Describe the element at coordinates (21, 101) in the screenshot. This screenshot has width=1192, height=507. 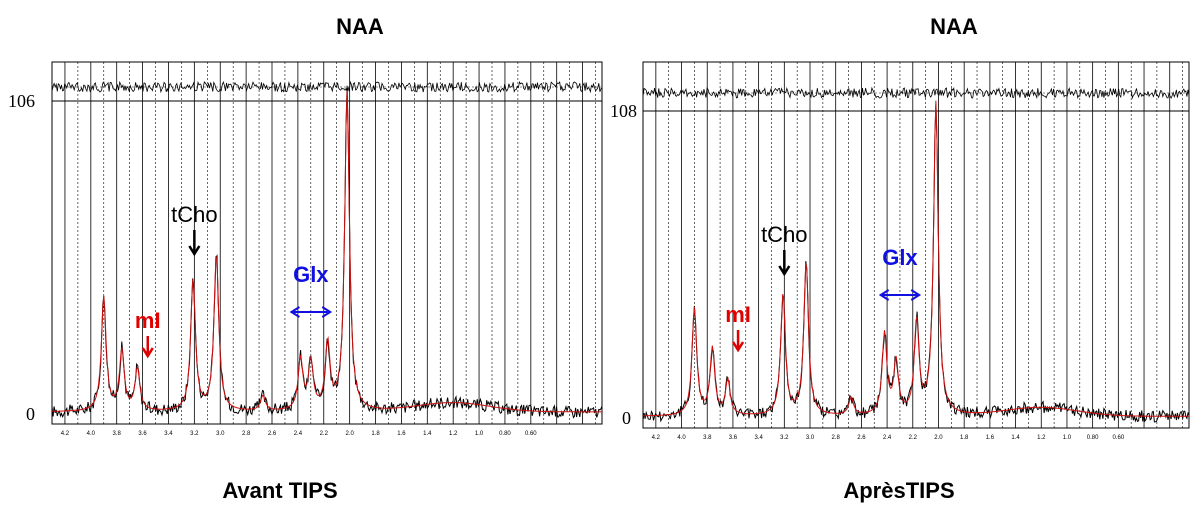
I see `y-tick-label: 106` at that location.